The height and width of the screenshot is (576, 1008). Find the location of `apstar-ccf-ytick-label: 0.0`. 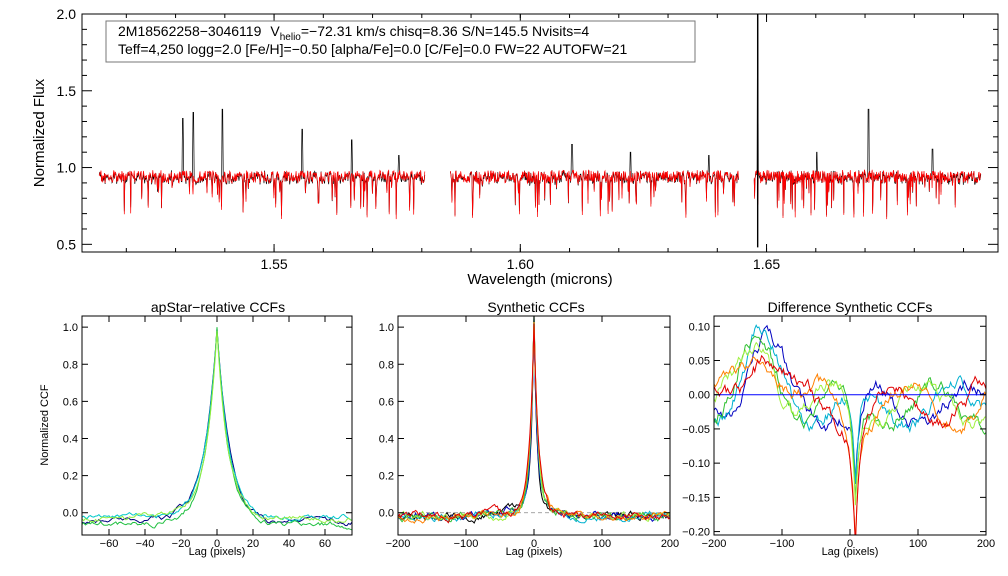

apstar-ccf-ytick-label: 0.0 is located at coordinates (70, 514).